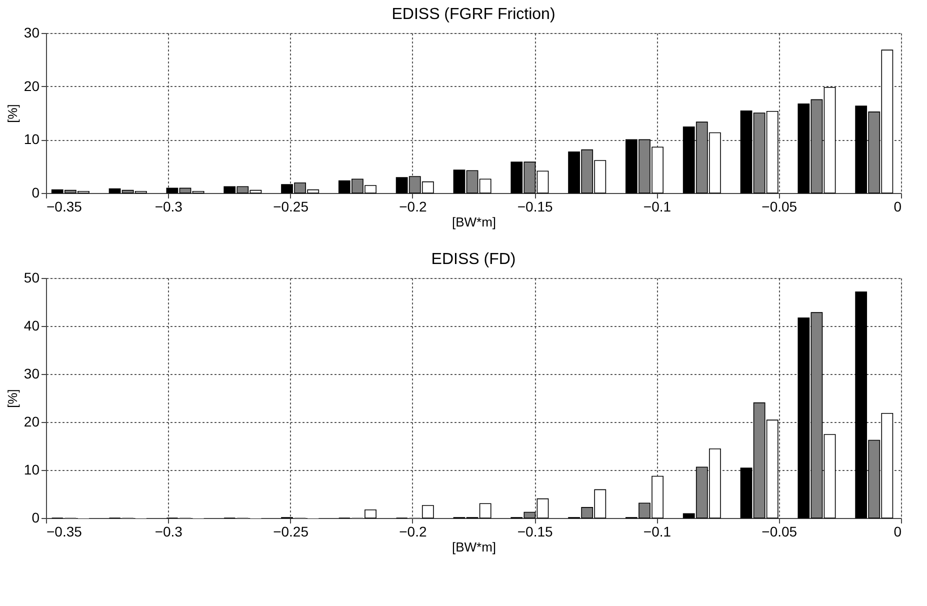 Image resolution: width=927 pixels, height=606 pixels. What do you see at coordinates (32, 278) in the screenshot?
I see `y-tick-label: 50` at bounding box center [32, 278].